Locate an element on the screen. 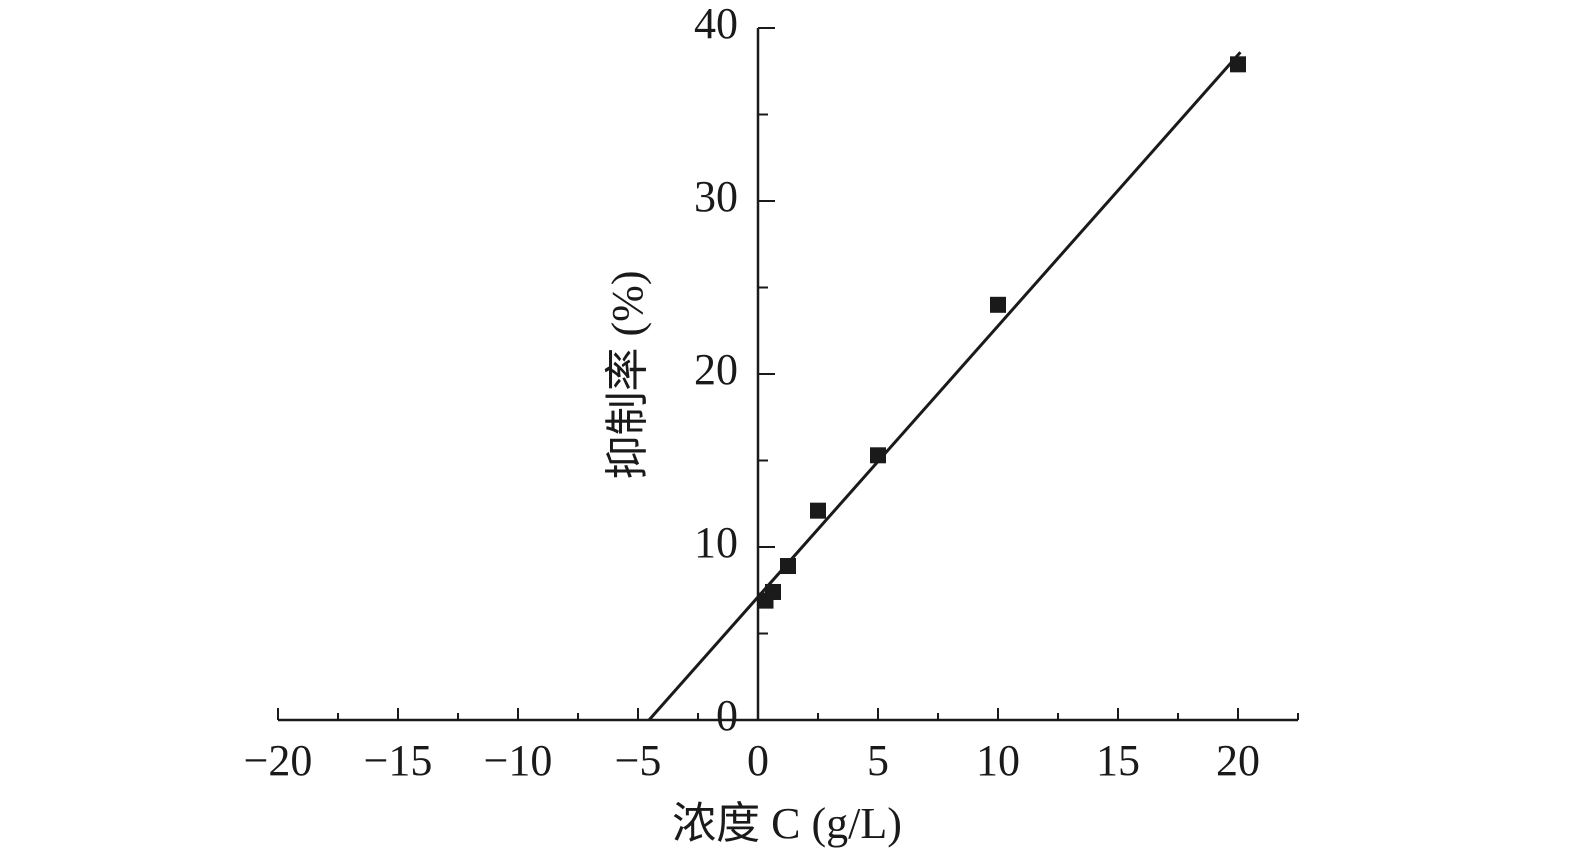  x-tick-label: 5 is located at coordinates (878, 760).